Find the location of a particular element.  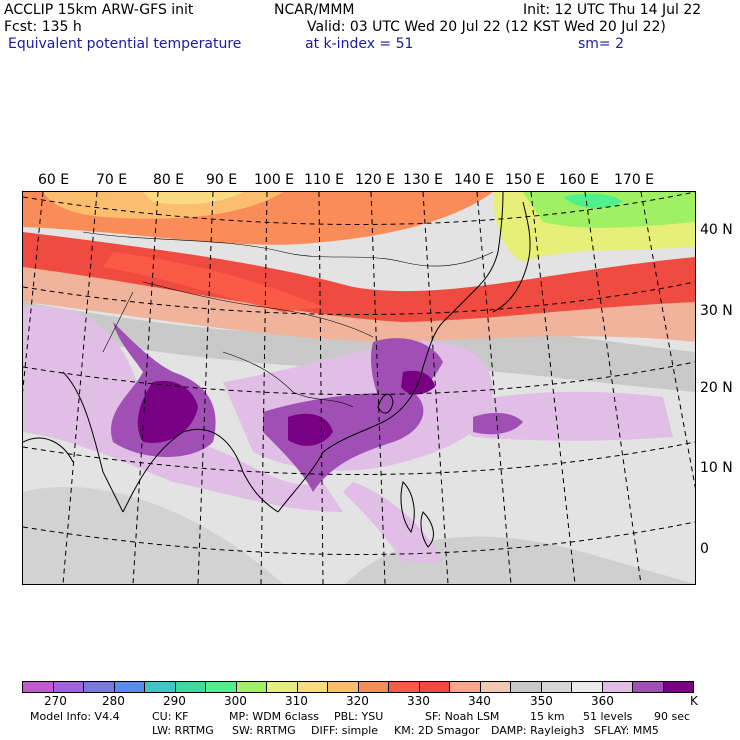

init-time: Init: 12 UTC Thu 14 Jul 22 is located at coordinates (612, 10).